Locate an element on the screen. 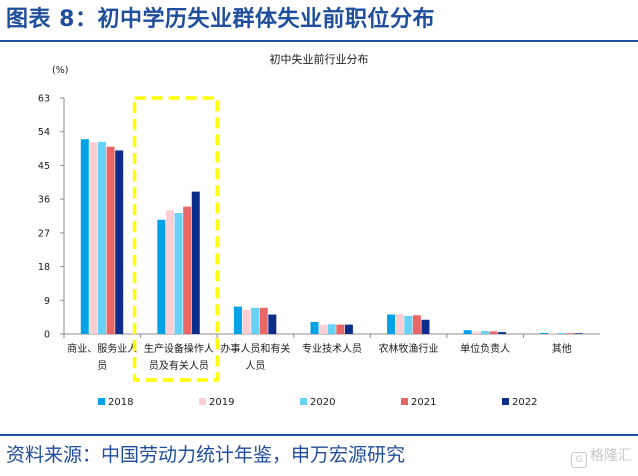 This screenshot has width=638, height=476. source-note: 资料来源：中国劳动力统计年鉴，申万宏源研究 is located at coordinates (206, 455).